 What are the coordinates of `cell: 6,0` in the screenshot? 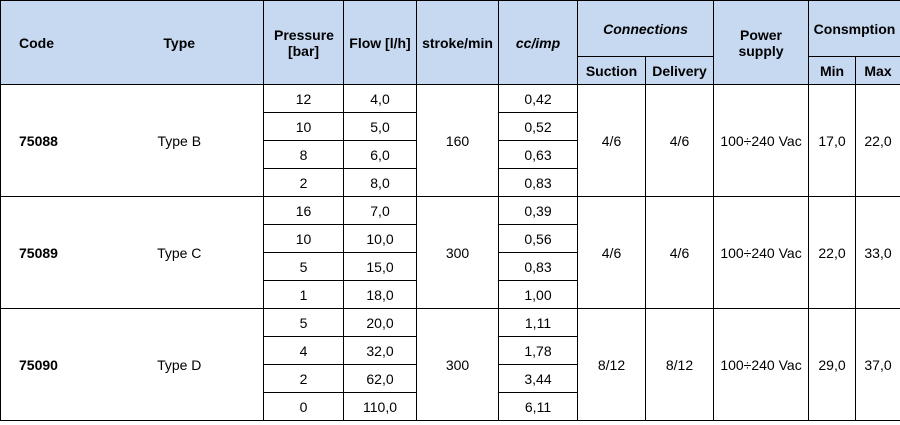 It's located at (380, 154).